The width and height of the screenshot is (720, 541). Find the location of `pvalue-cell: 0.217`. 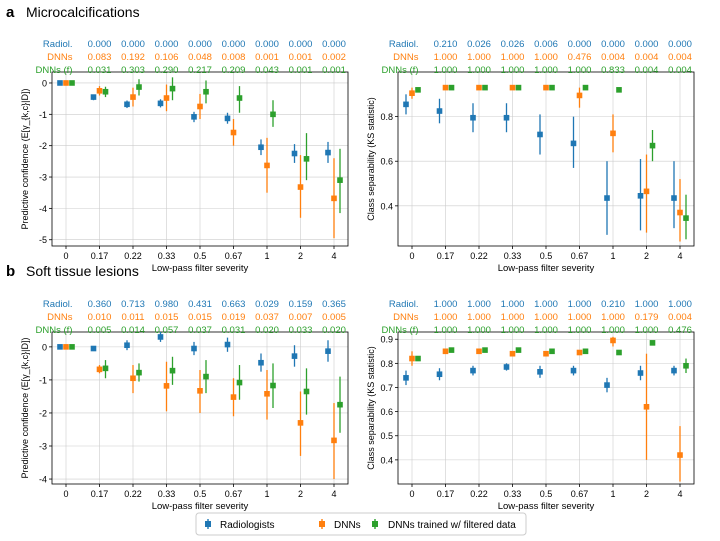

pvalue-cell: 0.217 is located at coordinates (200, 70).